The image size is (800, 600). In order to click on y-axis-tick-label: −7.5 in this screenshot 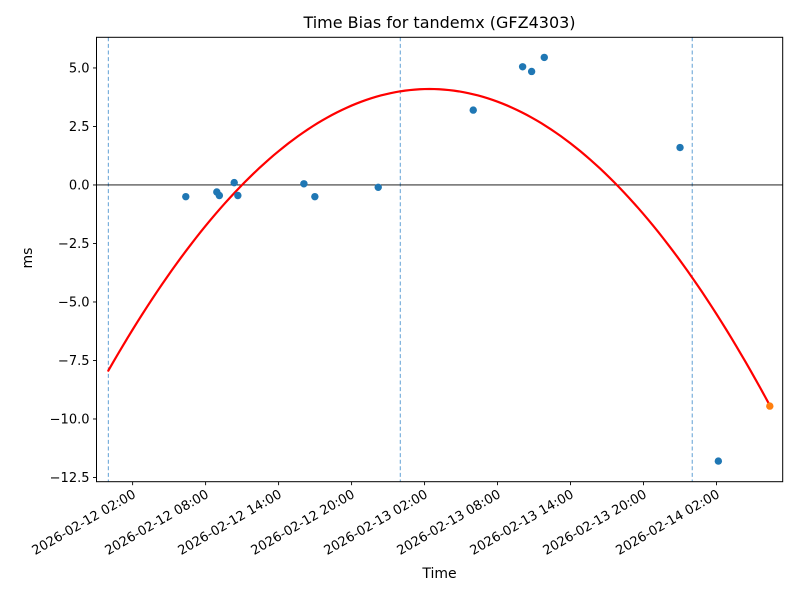, I will do `click(74, 361)`.